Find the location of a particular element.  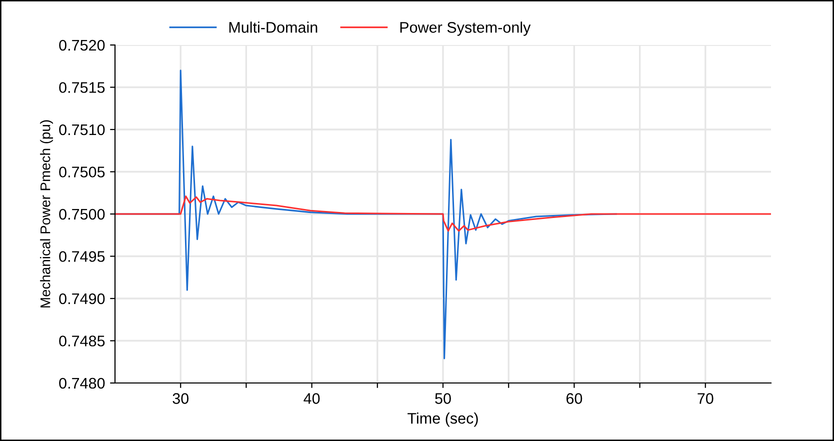

x-tick-label: 60 is located at coordinates (574, 398).